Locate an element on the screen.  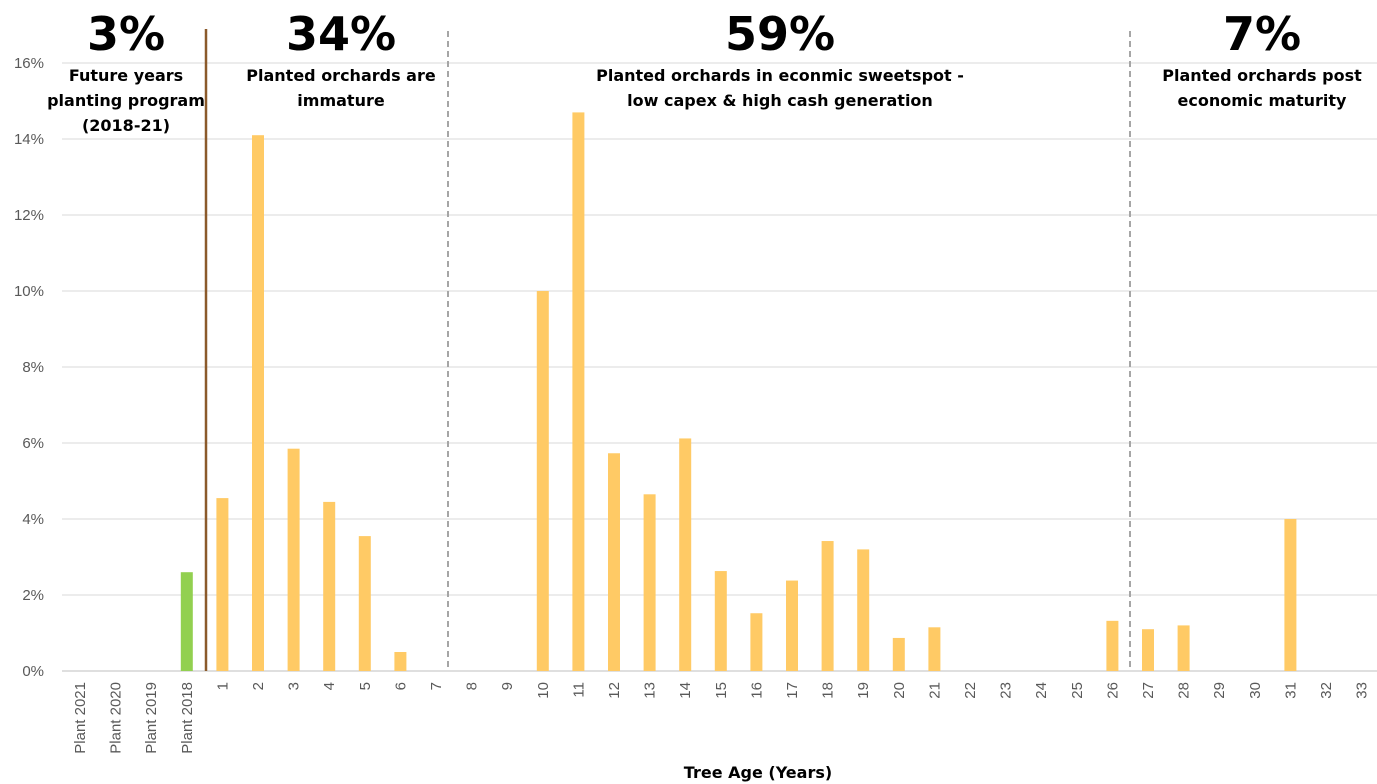
y-tick-label: 4% is located at coordinates (33, 519).